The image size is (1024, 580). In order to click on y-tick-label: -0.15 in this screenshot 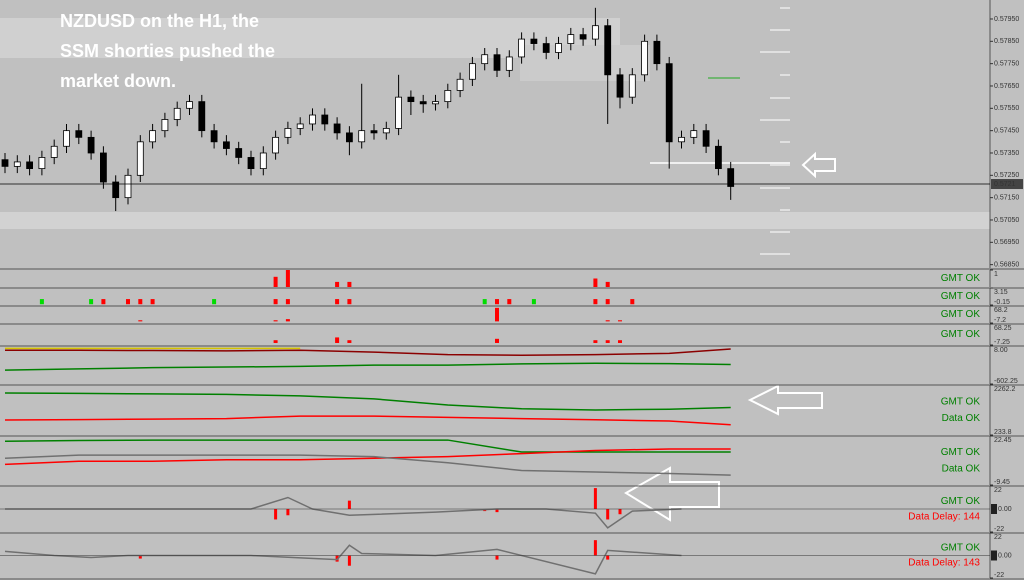, I will do `click(1002, 302)`.